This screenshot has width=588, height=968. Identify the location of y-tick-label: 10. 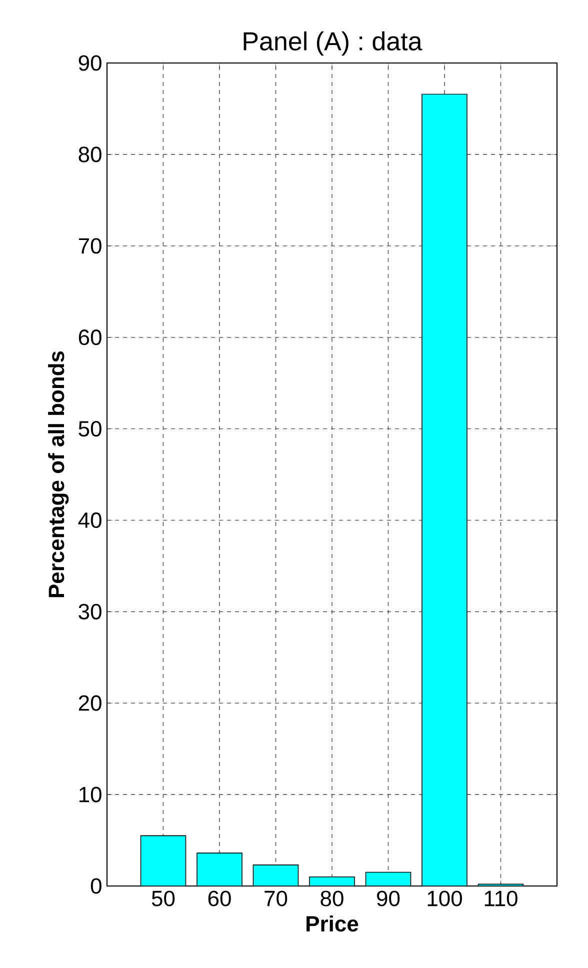
(90, 794).